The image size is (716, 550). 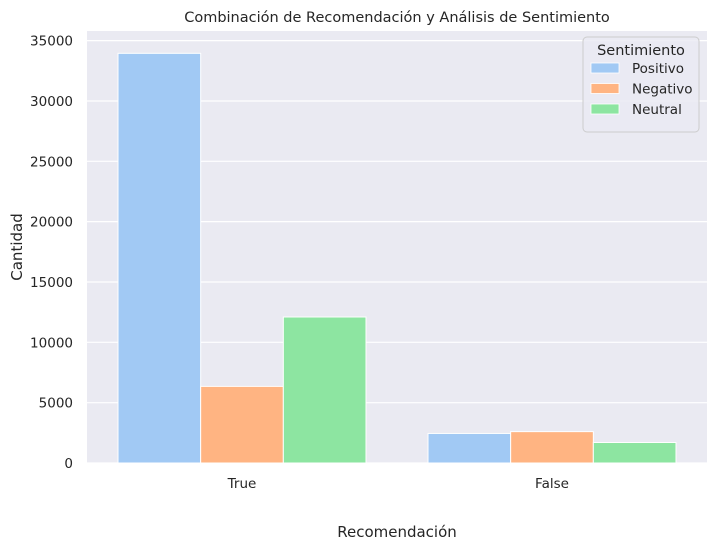 I want to click on bar-negativo-false, so click(x=552, y=447).